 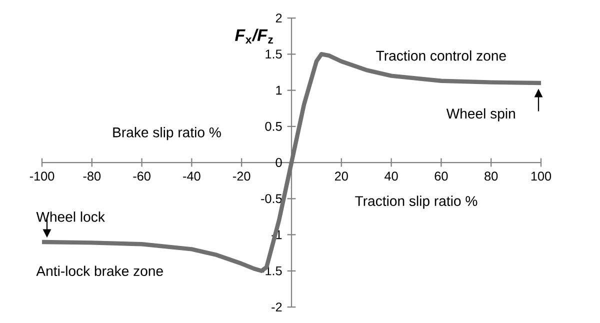 I want to click on annotation: Anti-lock brake zone, so click(x=99, y=271).